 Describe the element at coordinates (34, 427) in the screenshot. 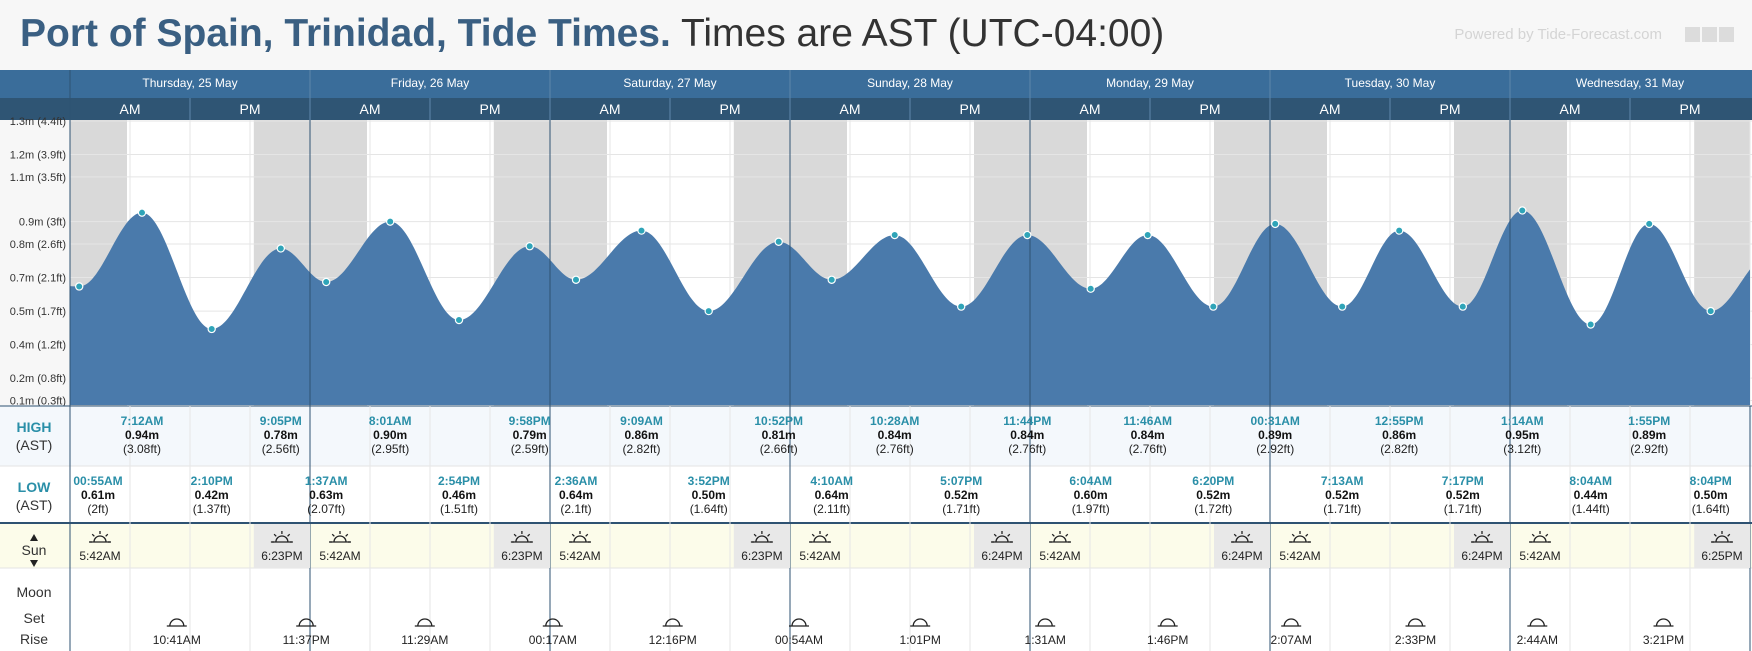

I see `high-row-label: HIGH` at that location.